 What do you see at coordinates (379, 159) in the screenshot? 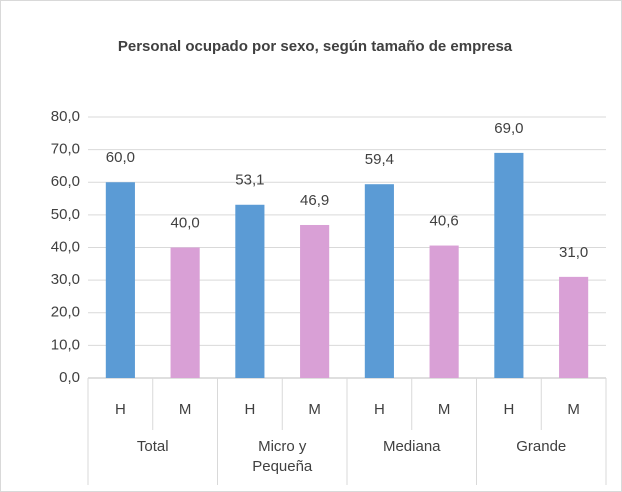
I see `data-label: 59,4` at bounding box center [379, 159].